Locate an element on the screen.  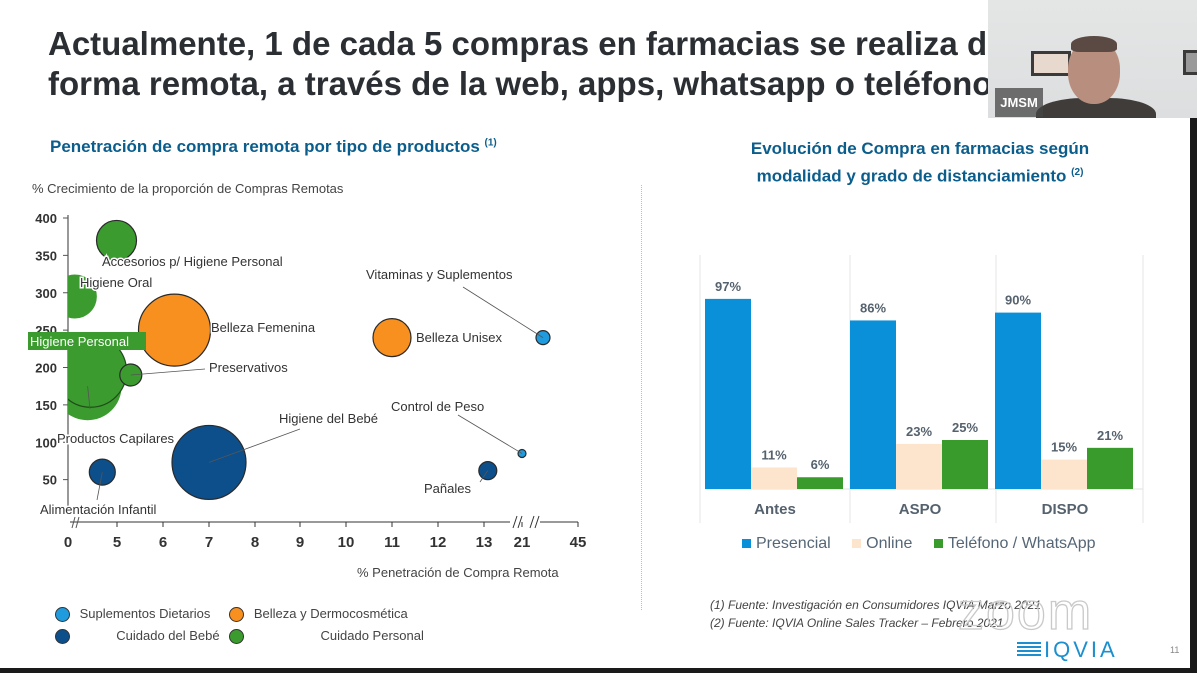
zoom-watermark: zoom is located at coordinates (1025, 611).